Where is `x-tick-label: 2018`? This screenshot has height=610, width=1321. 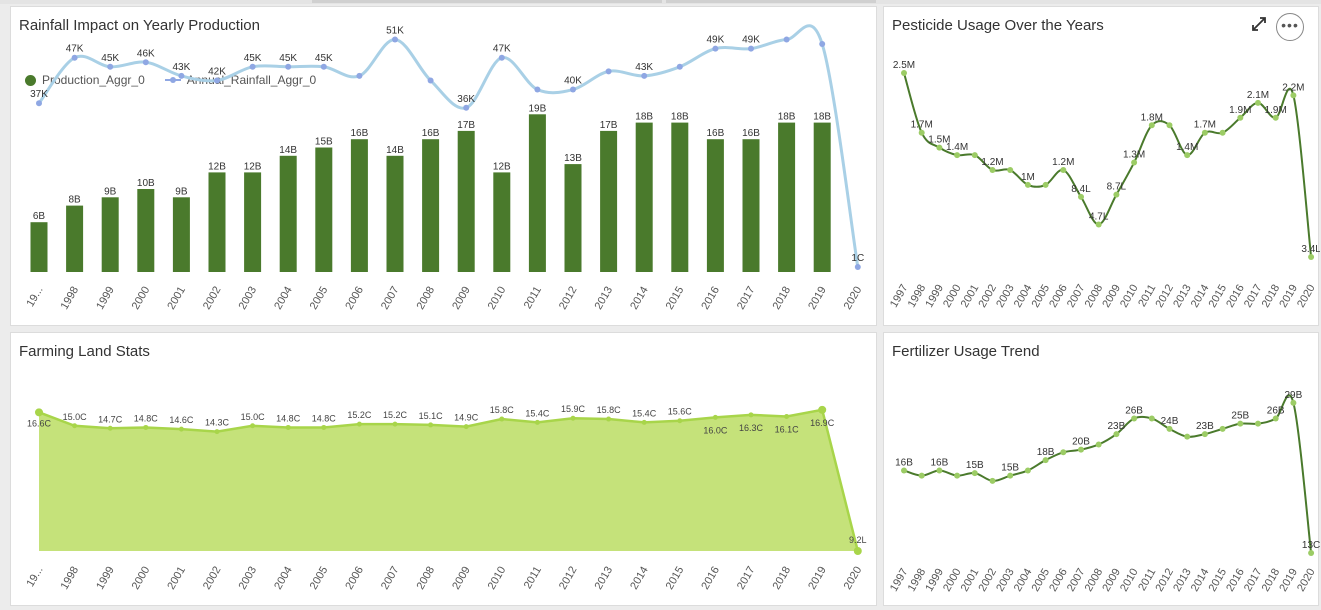 x-tick-label: 2018 is located at coordinates (782, 298).